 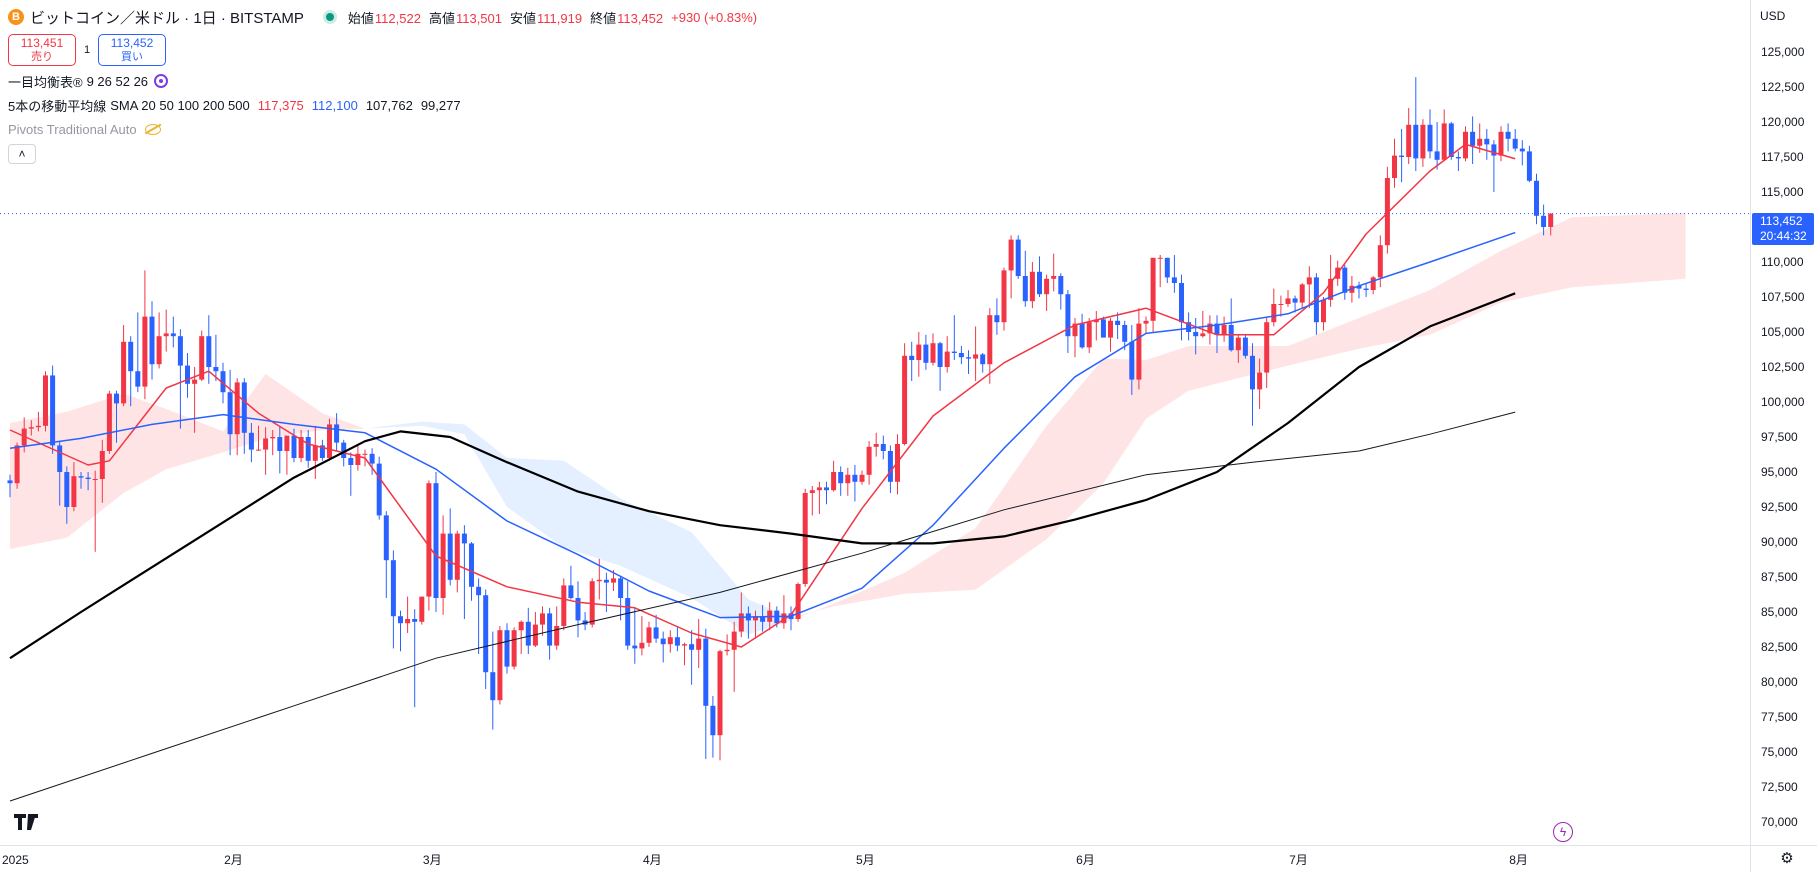 I want to click on time-tick-label: 7月, so click(x=1298, y=860).